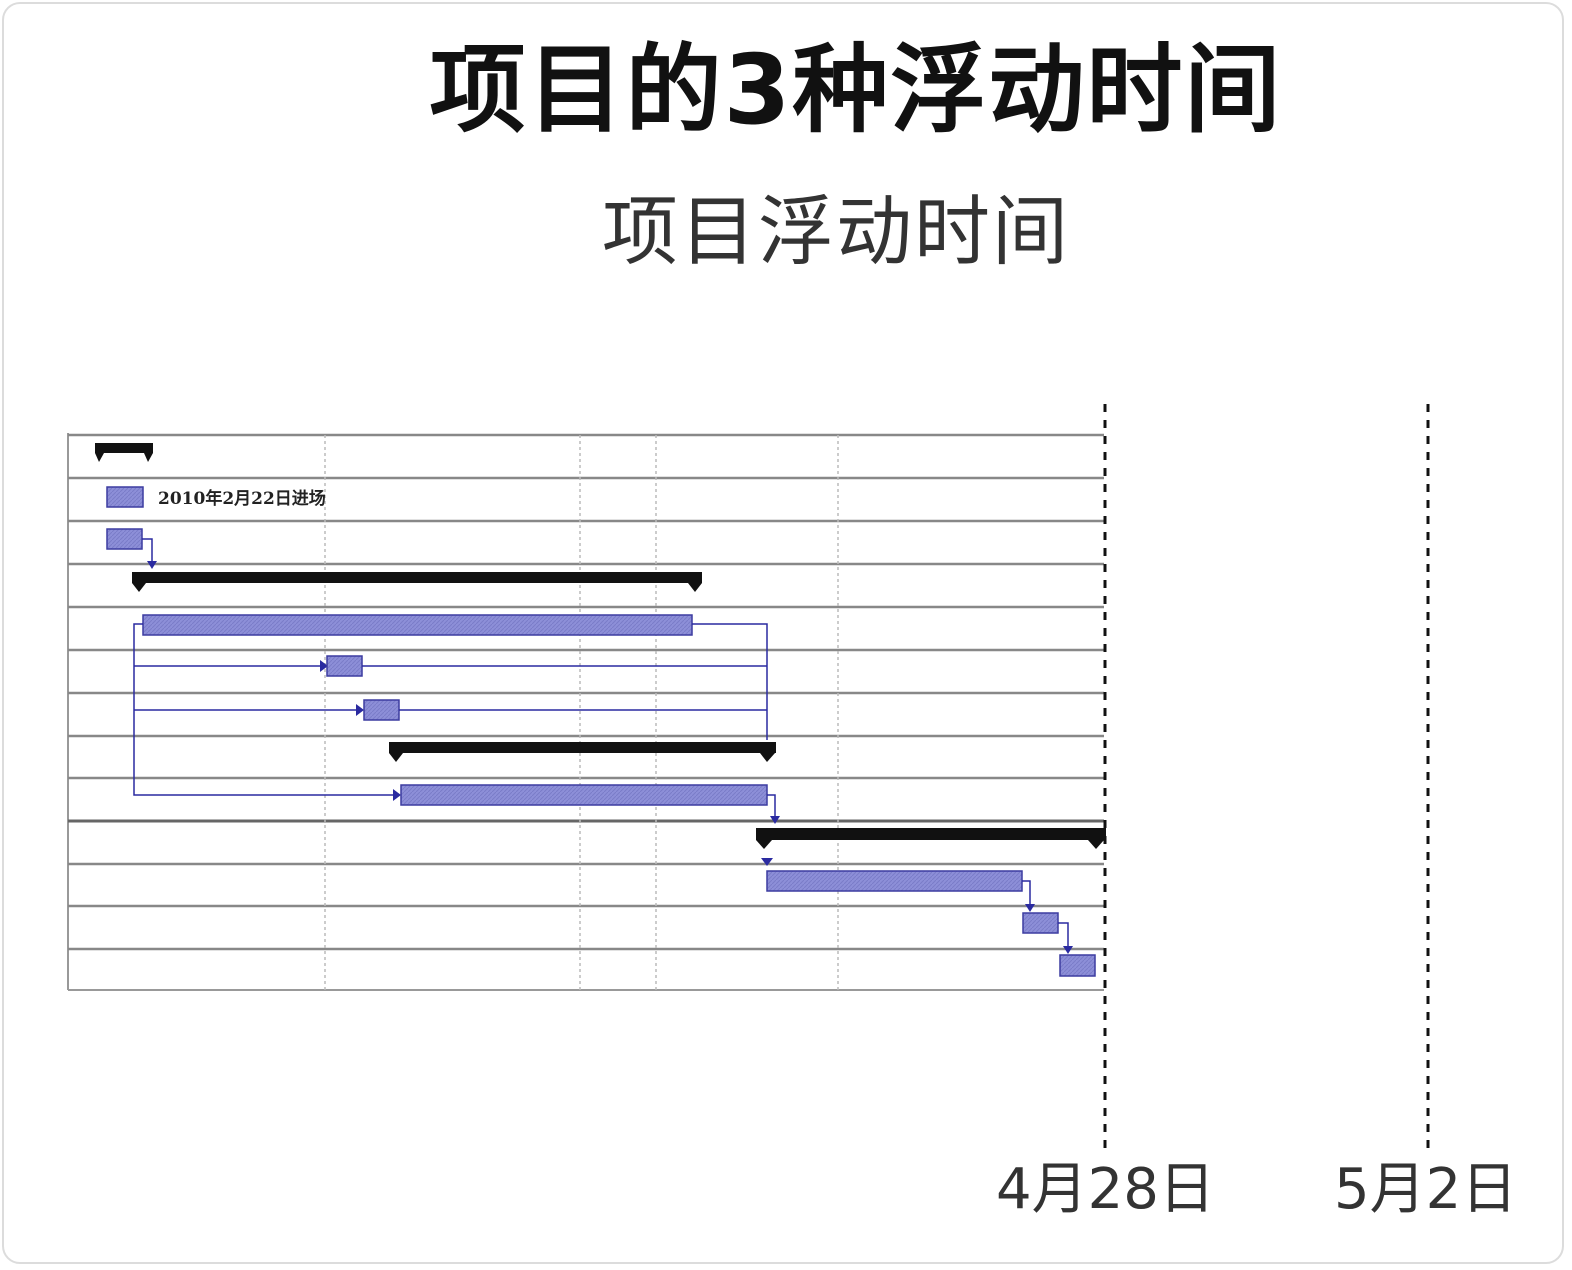  Describe the element at coordinates (1105, 1189) in the screenshot. I see `date-marker-label-1: 4月28日` at that location.